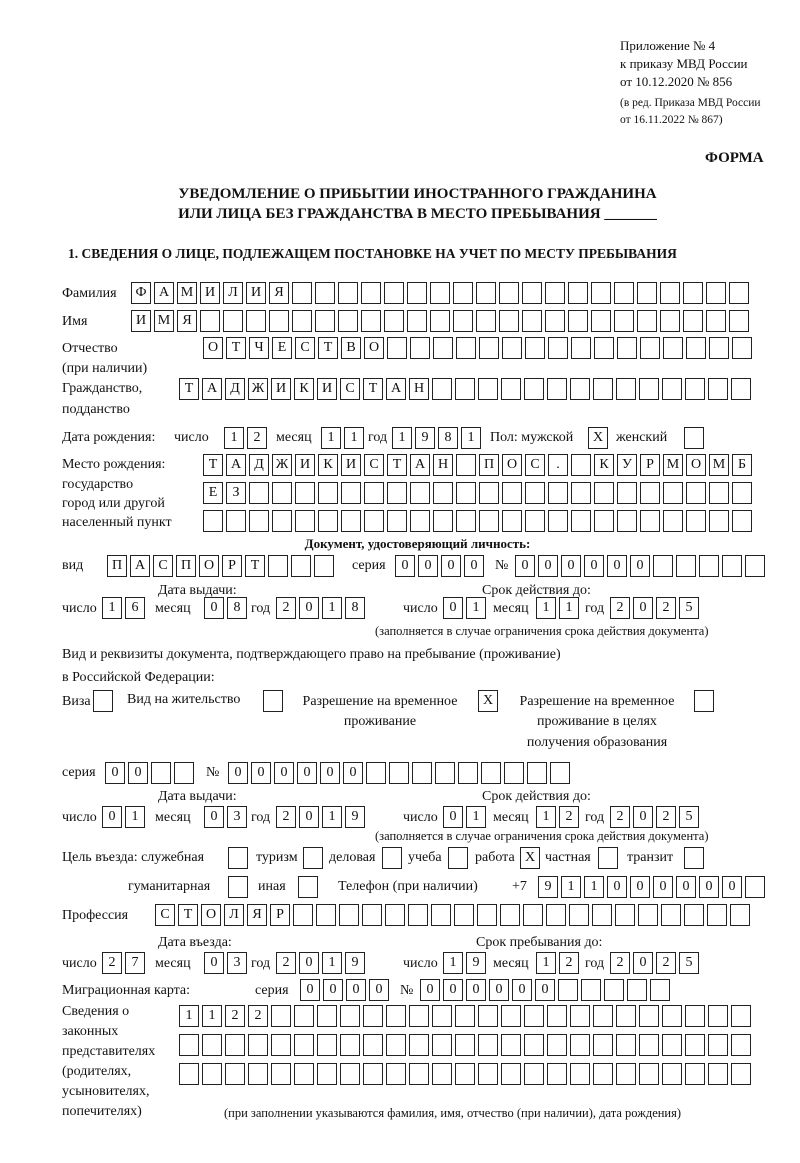 The image size is (800, 1163). What do you see at coordinates (279, 293) in the screenshot?
I see `char-cell: Я` at bounding box center [279, 293].